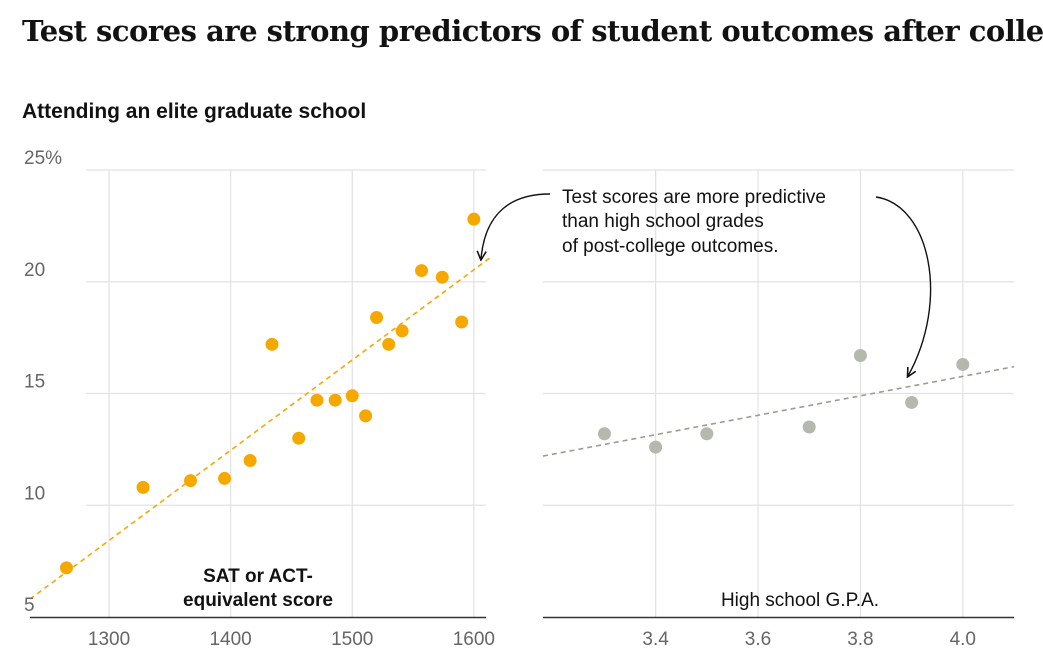  What do you see at coordinates (655, 639) in the screenshot?
I see `x-tick-label: 3.4` at bounding box center [655, 639].